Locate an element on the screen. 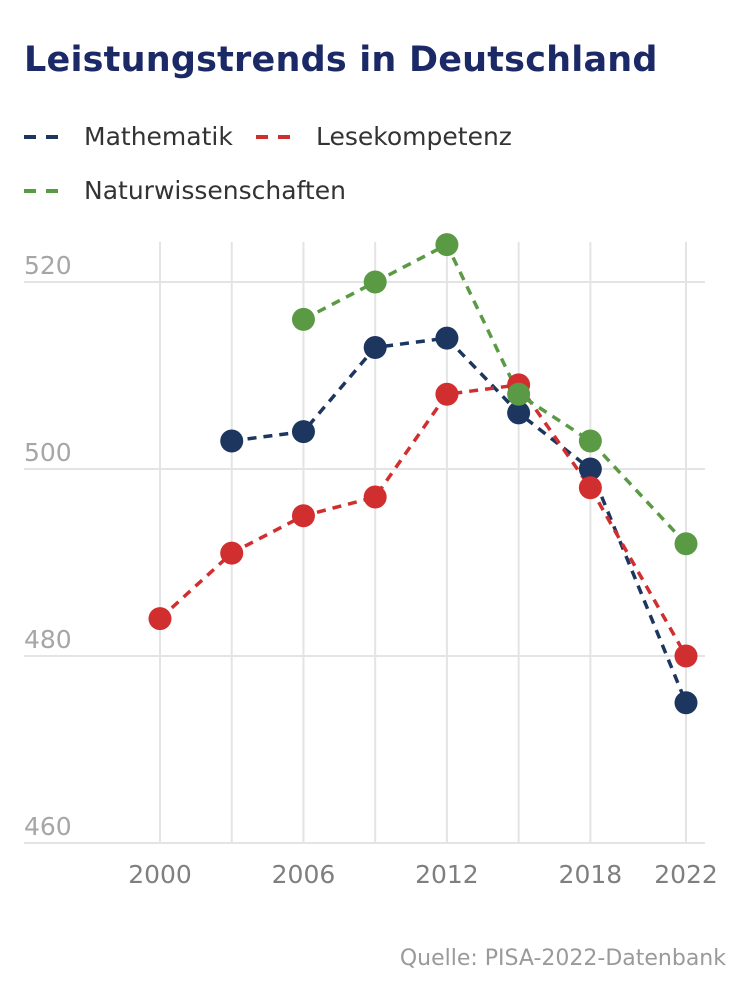 The height and width of the screenshot is (1007, 750). y-tick-label: 460 is located at coordinates (48, 826).